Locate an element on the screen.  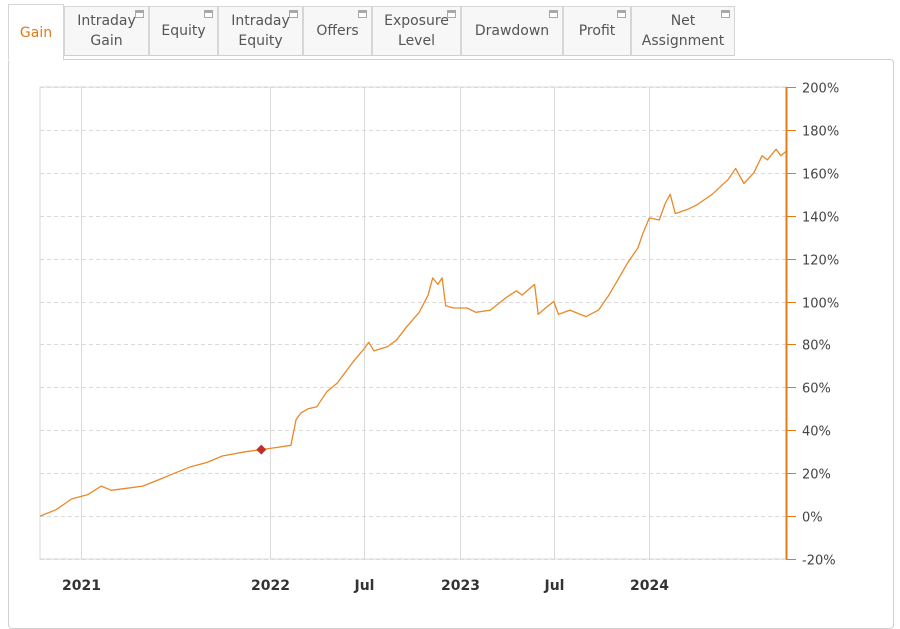
tab-label: Net Assignment is located at coordinates (683, 31).